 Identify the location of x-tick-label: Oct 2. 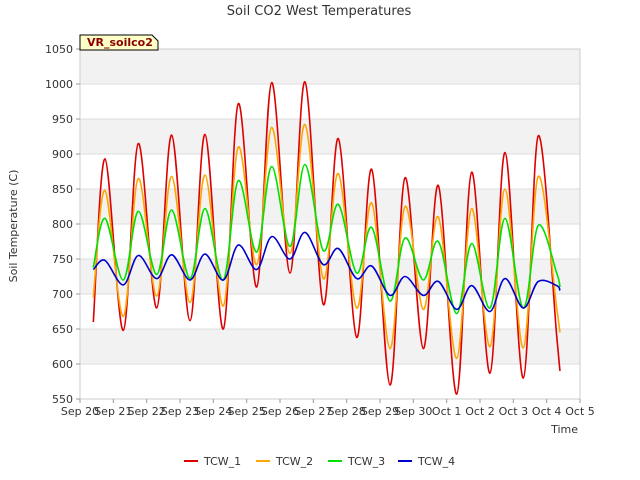
(480, 411).